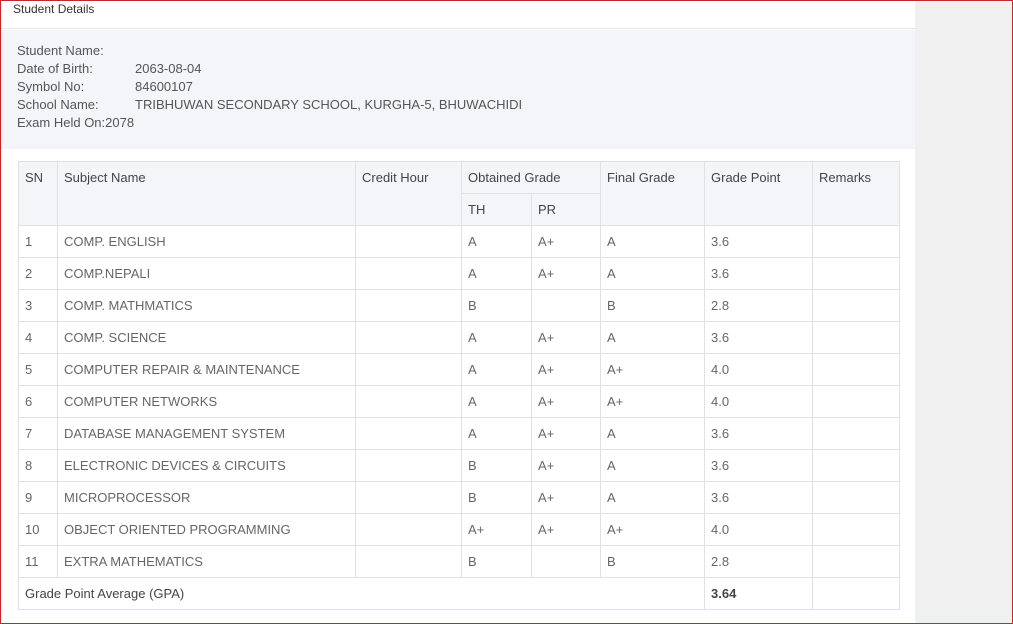  I want to click on row-subject: COMP. MATHMATICS, so click(206, 305).